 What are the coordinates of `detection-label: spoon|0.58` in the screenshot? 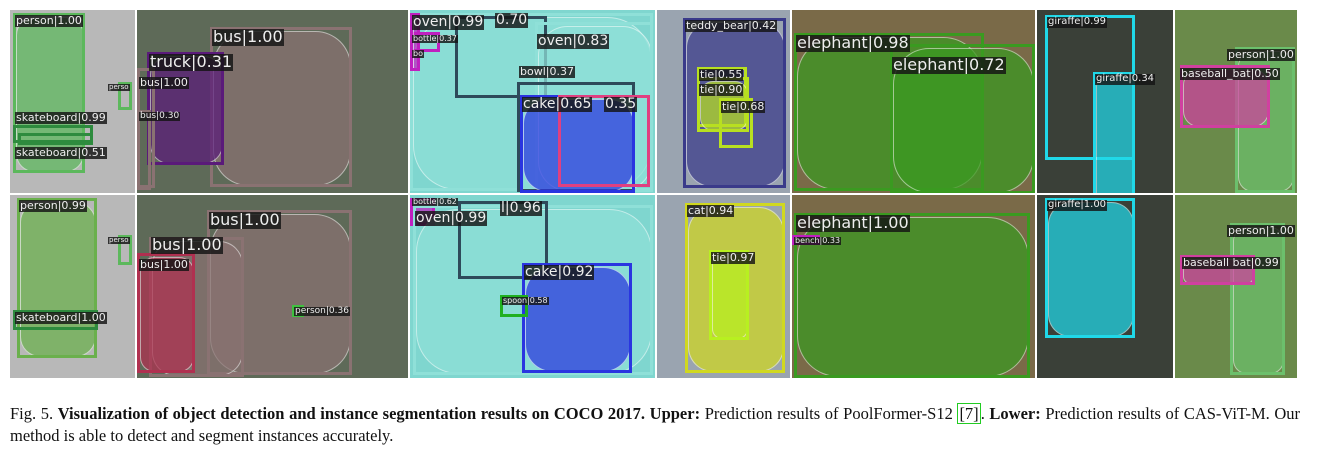 It's located at (525, 301).